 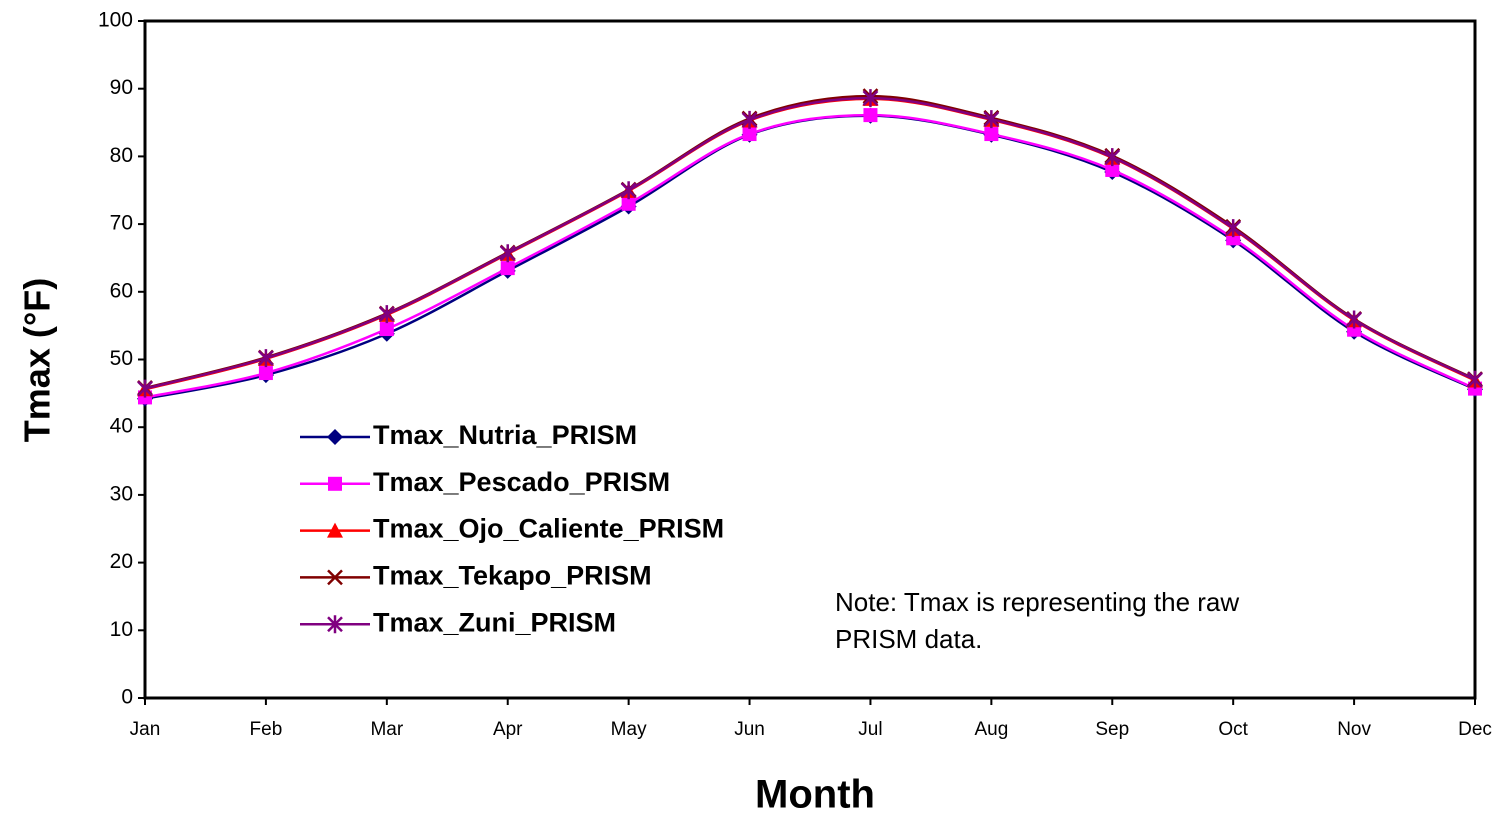 What do you see at coordinates (121, 358) in the screenshot?
I see `y-tick-label: 50` at bounding box center [121, 358].